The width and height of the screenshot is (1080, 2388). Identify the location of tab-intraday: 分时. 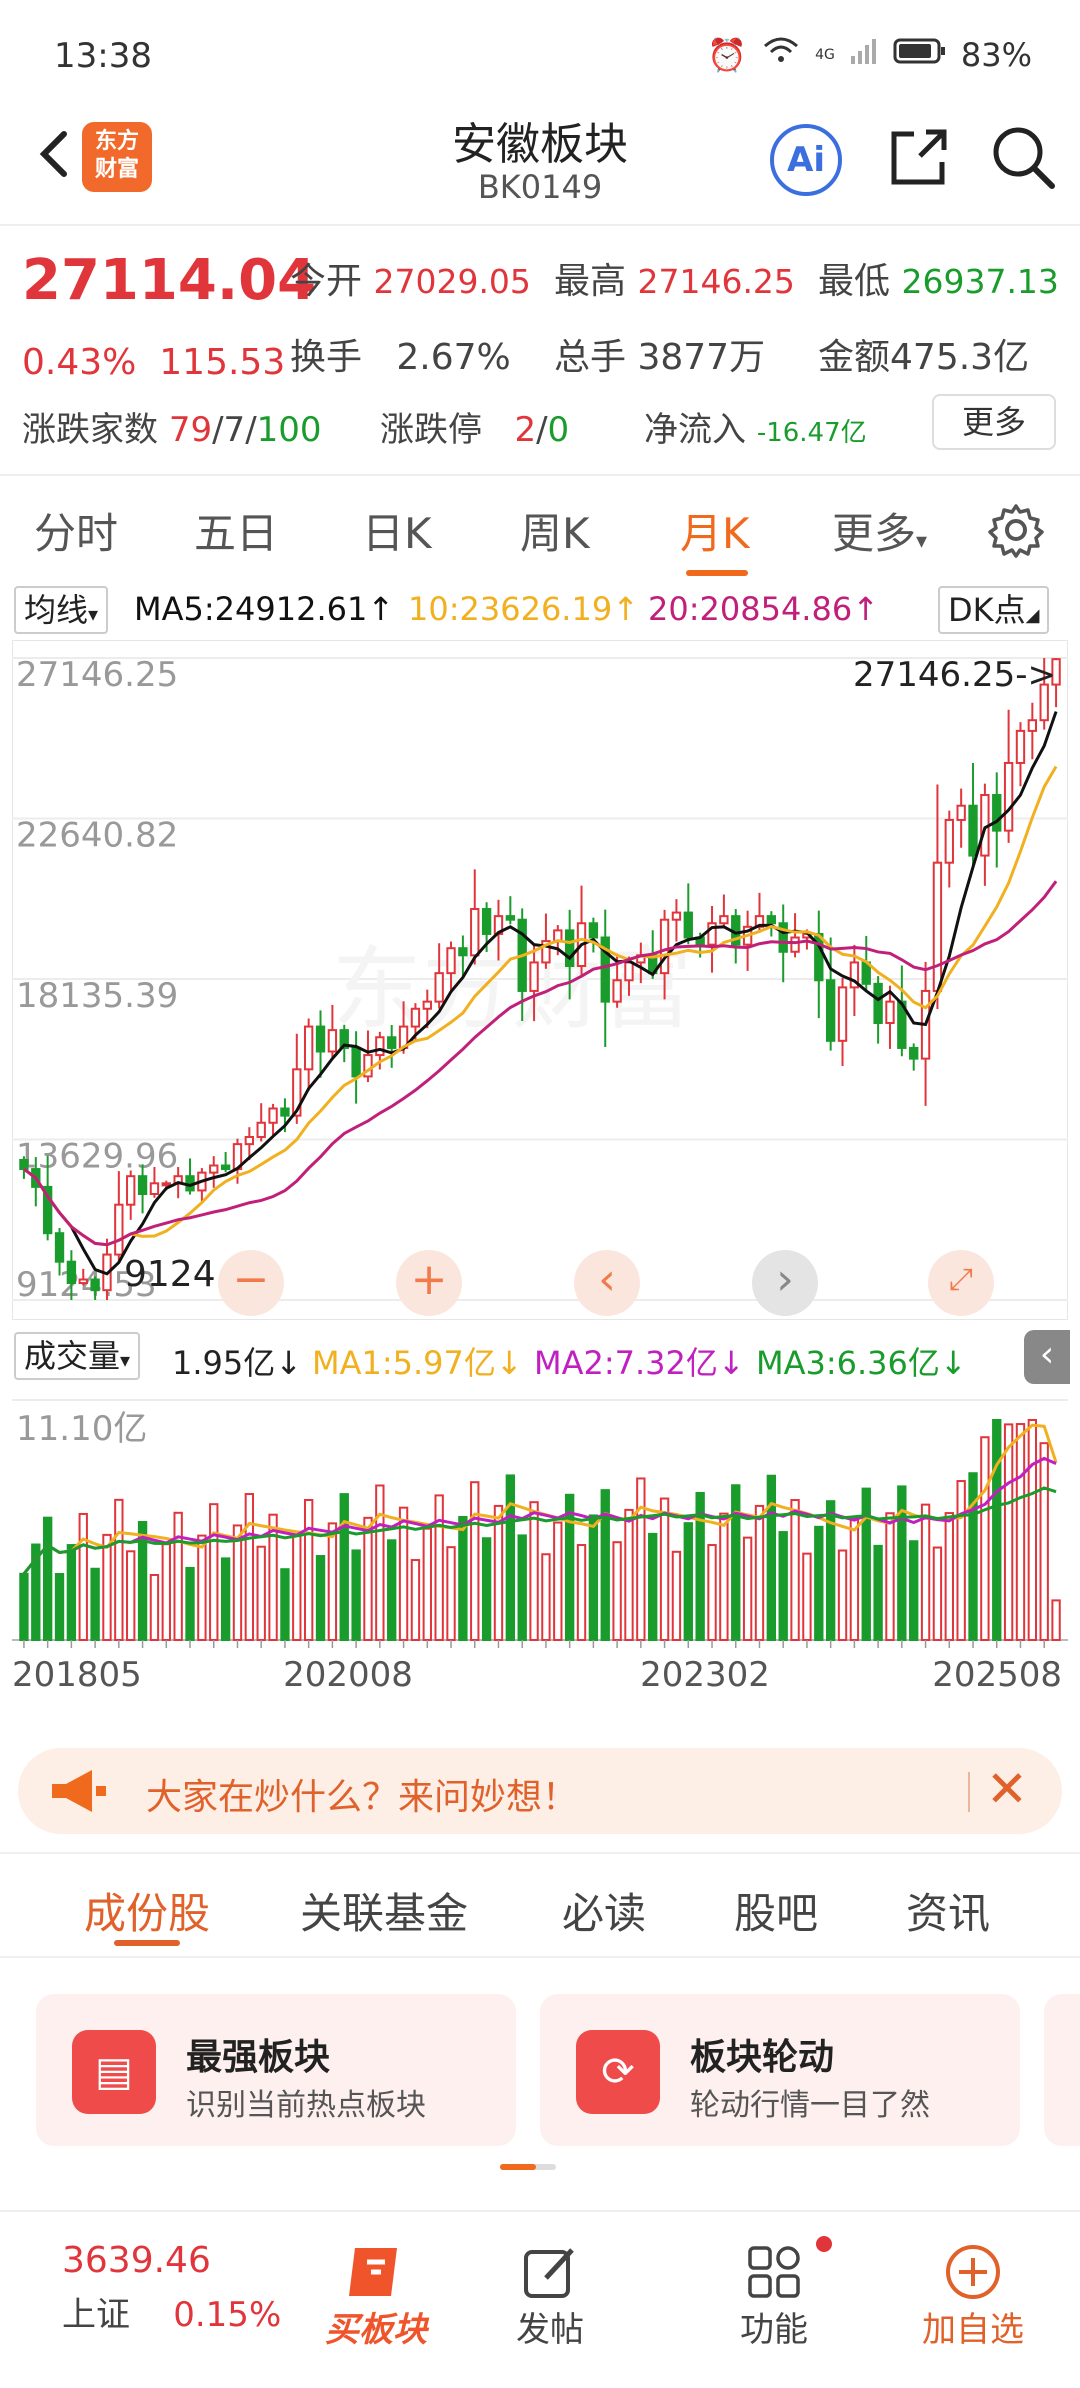
(76, 533).